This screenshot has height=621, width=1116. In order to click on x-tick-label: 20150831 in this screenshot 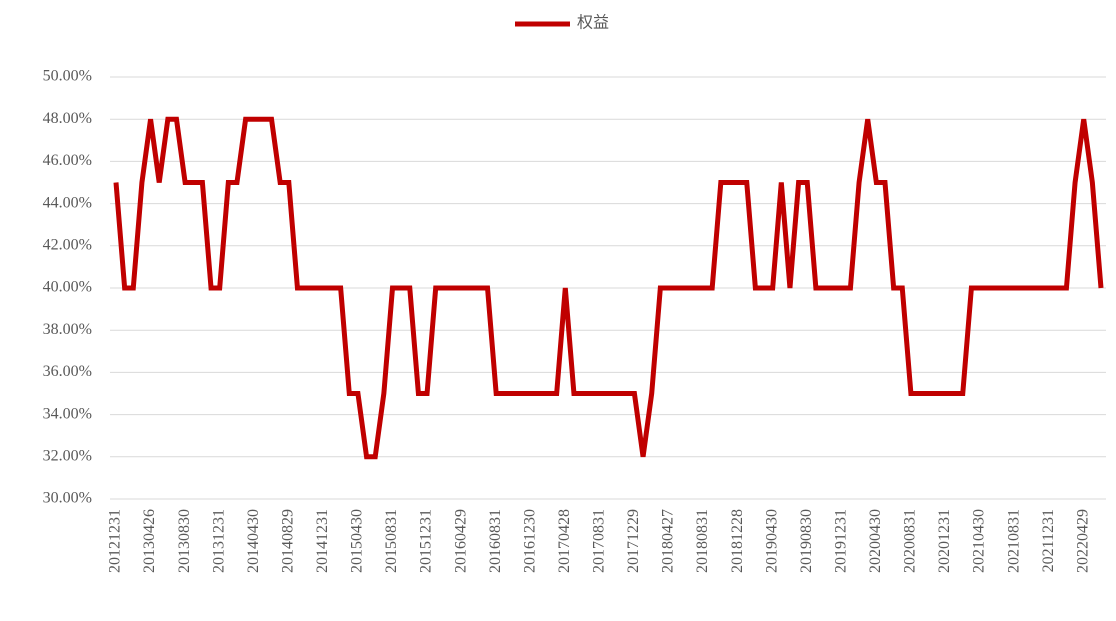, I will do `click(391, 541)`.